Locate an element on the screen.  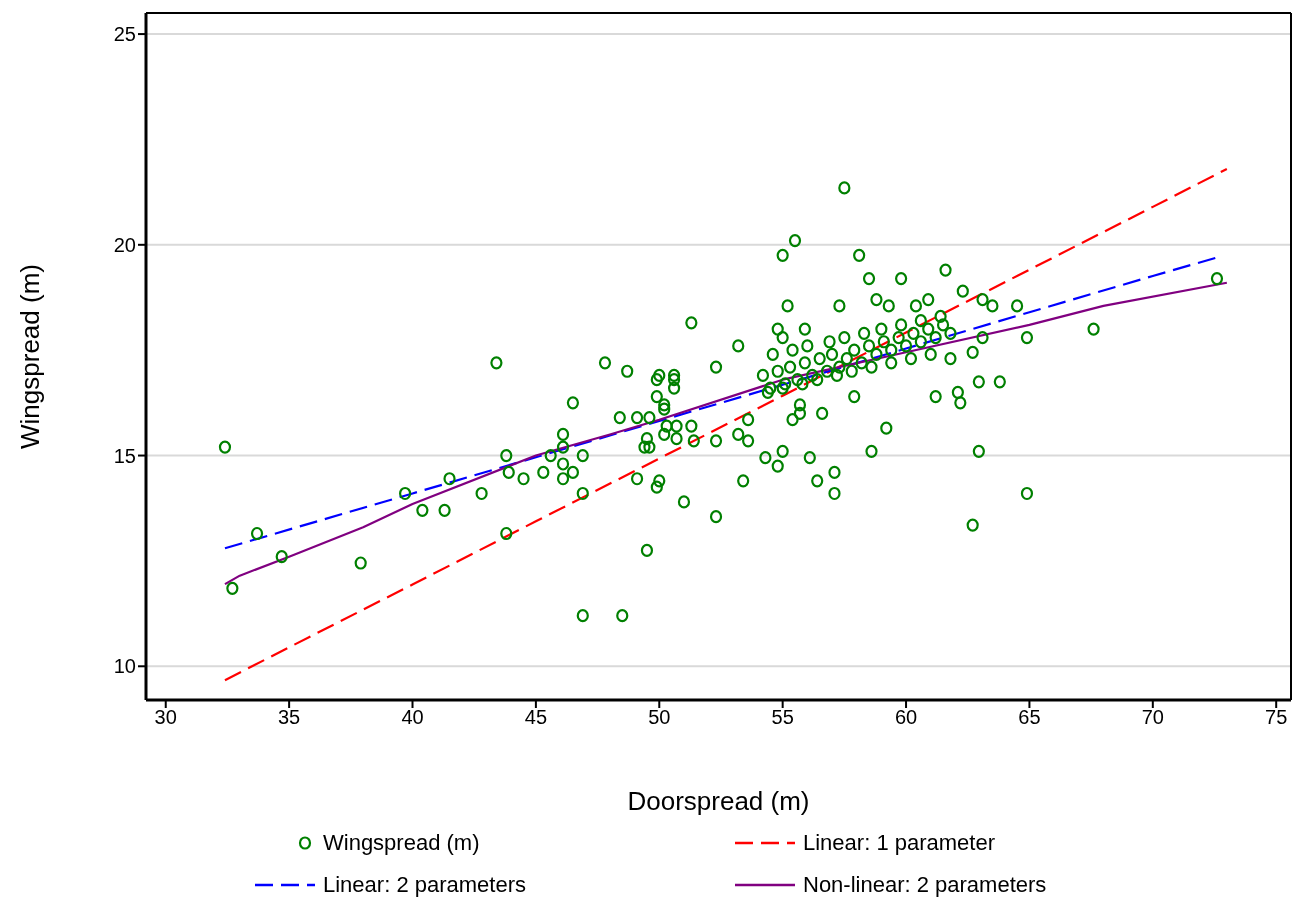
x-tick-label: 40 is located at coordinates (412, 717).